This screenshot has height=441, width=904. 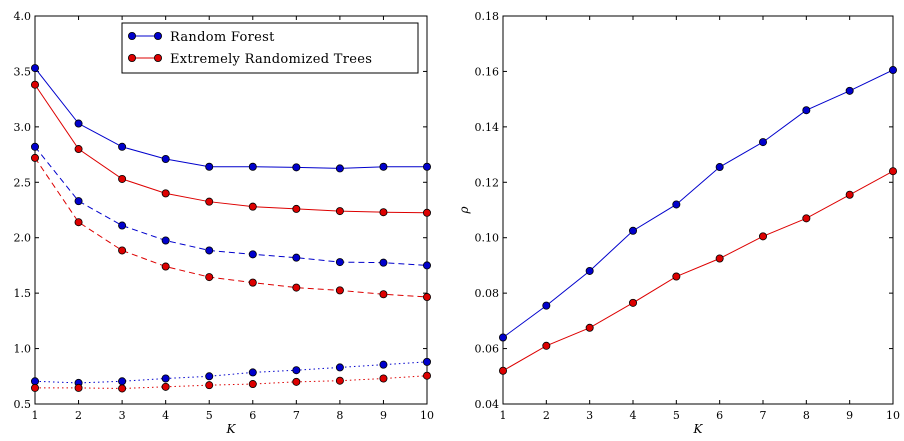 What do you see at coordinates (763, 415) in the screenshot?
I see `x-tick-label: 7` at bounding box center [763, 415].